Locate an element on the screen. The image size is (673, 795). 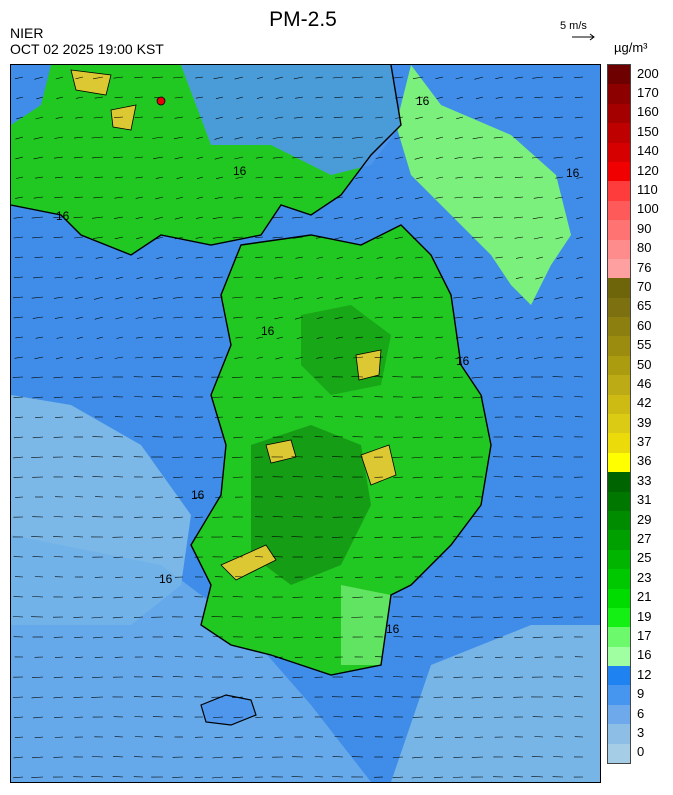
legend-label: 90 is located at coordinates (644, 228).